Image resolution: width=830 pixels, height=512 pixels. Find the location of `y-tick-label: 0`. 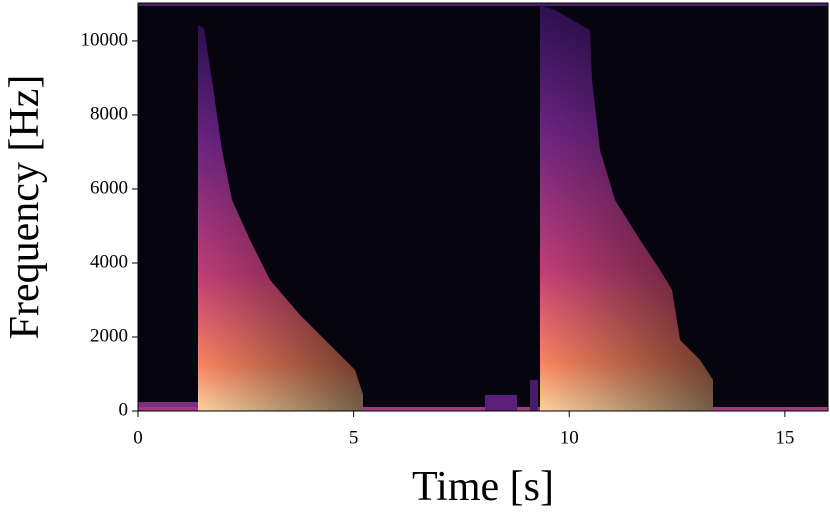

y-tick-label: 0 is located at coordinates (124, 409).